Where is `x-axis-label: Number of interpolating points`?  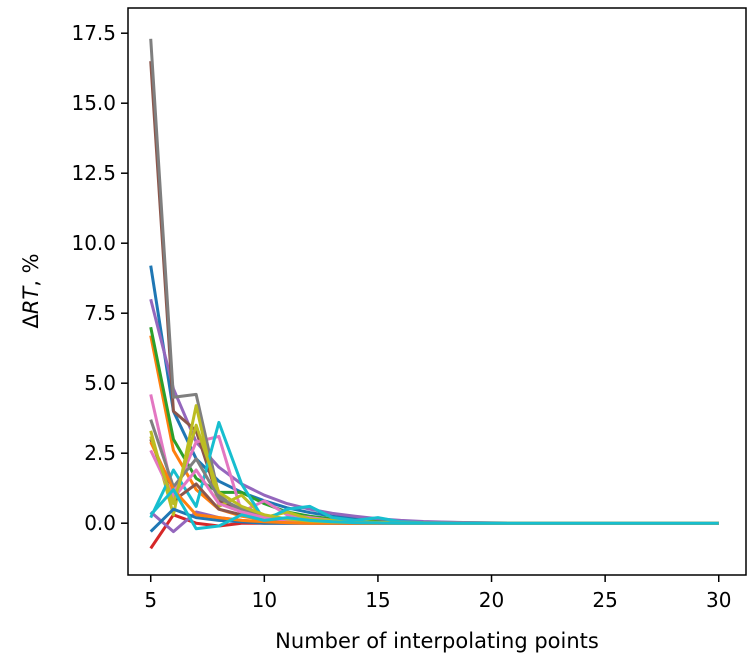
x-axis-label: Number of interpolating points is located at coordinates (437, 641).